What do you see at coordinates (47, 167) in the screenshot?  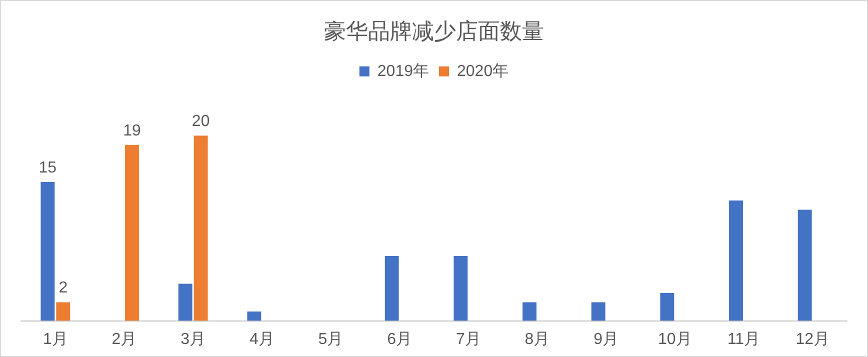 I see `data-label: 15` at bounding box center [47, 167].